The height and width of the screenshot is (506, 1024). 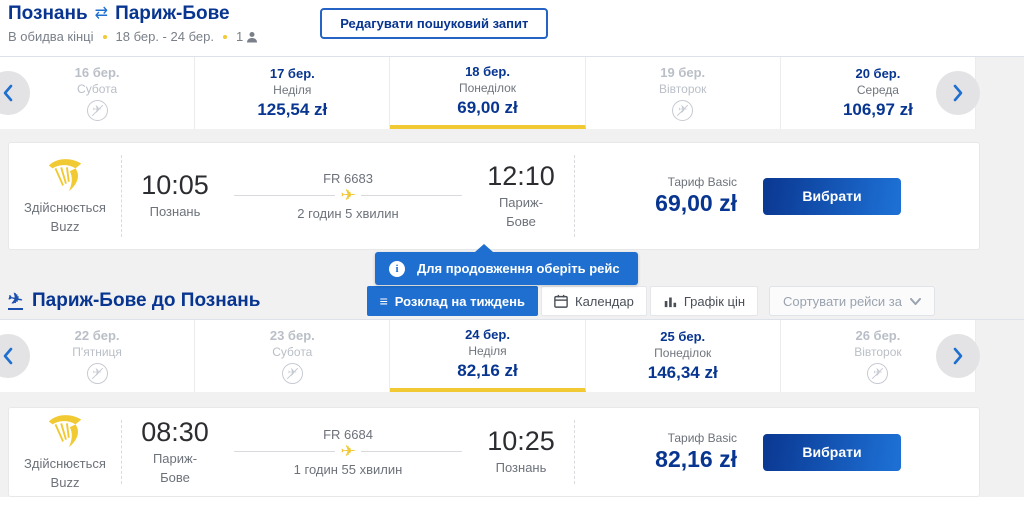 I want to click on flight-number: FR 6684, so click(x=348, y=434).